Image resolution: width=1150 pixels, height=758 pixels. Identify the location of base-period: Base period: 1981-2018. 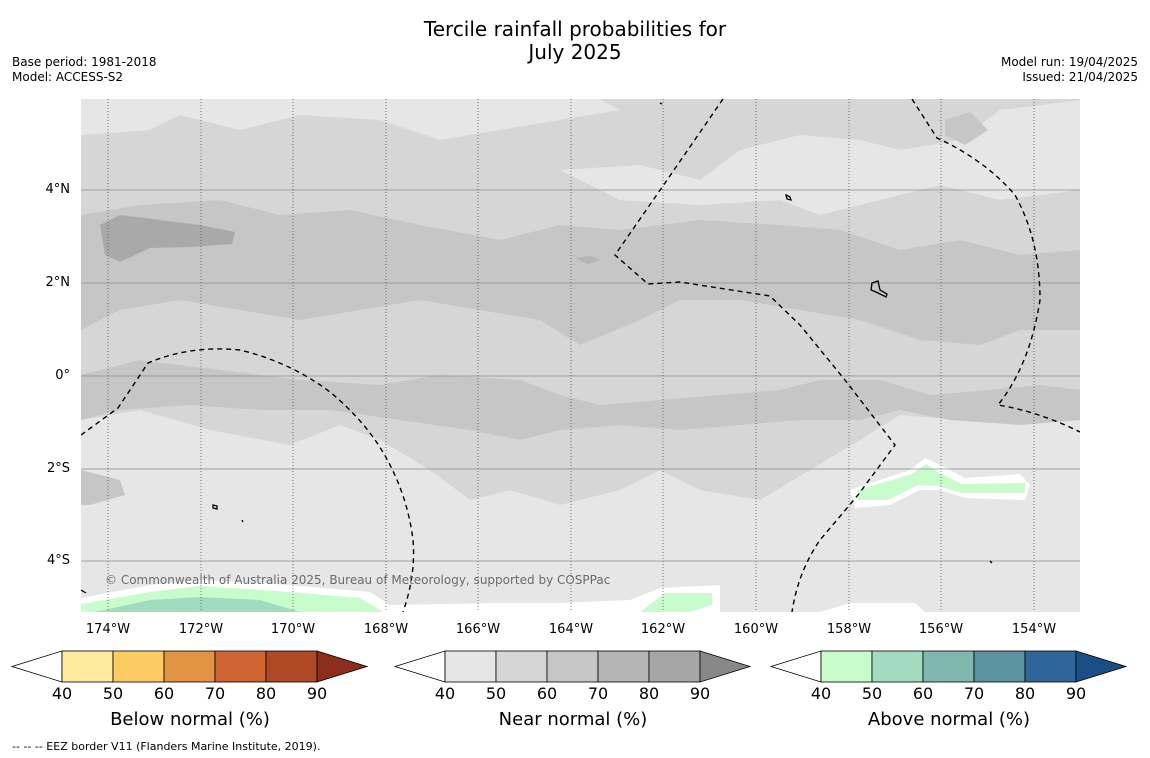
(84, 62).